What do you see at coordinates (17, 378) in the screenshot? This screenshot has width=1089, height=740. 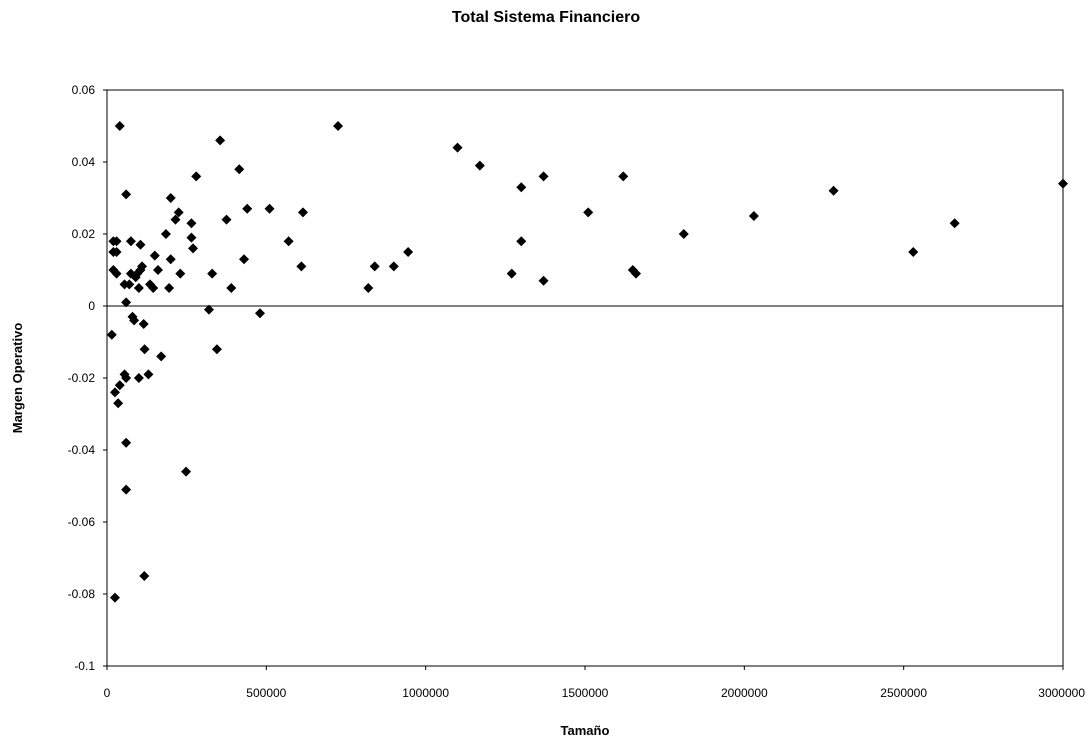 I see `y-axis-label: Margen Operativo` at bounding box center [17, 378].